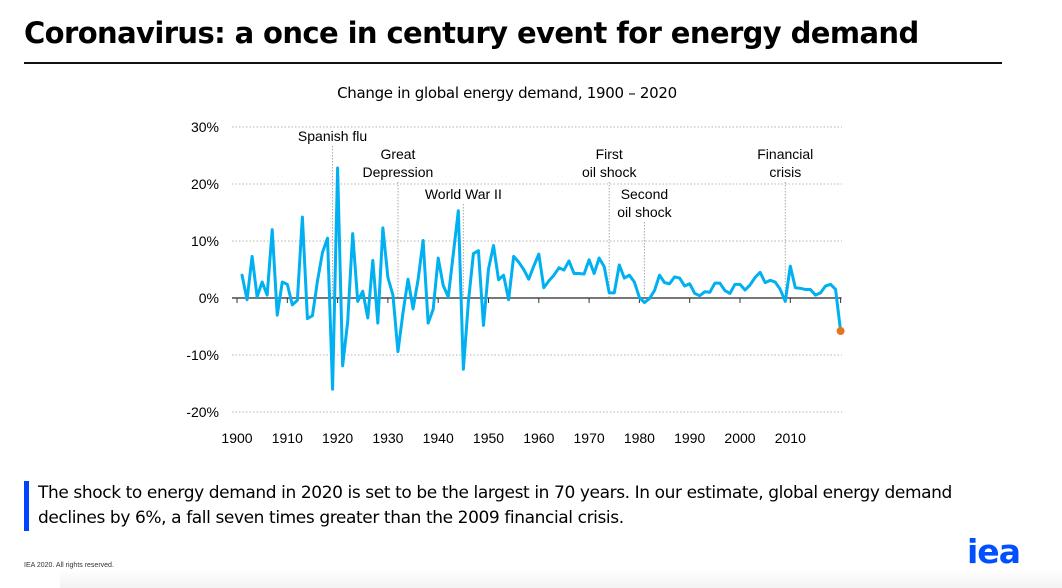 This screenshot has width=1062, height=588. What do you see at coordinates (639, 438) in the screenshot?
I see `x-tick-label: 1980` at bounding box center [639, 438].